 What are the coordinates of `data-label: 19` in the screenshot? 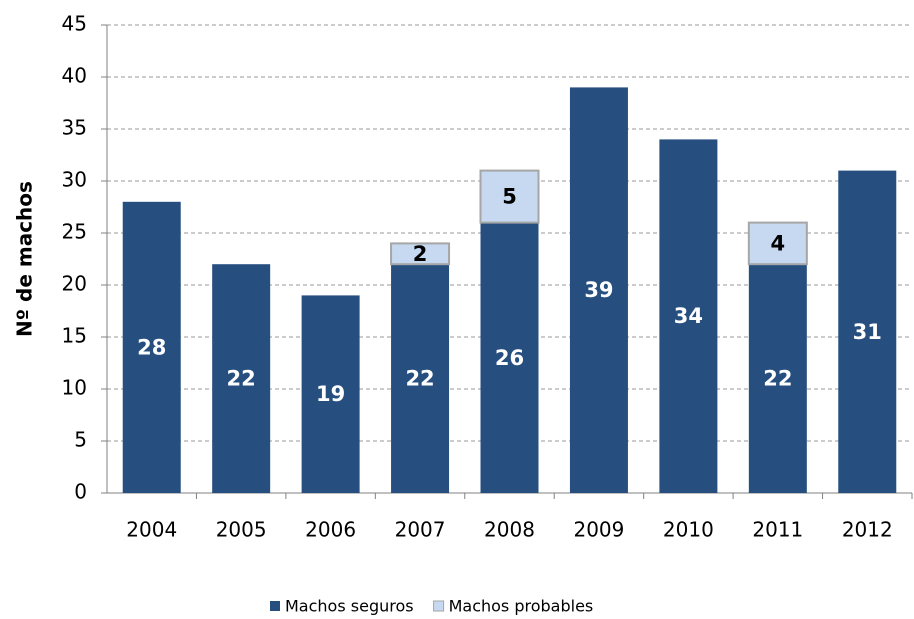 It's located at (330, 394).